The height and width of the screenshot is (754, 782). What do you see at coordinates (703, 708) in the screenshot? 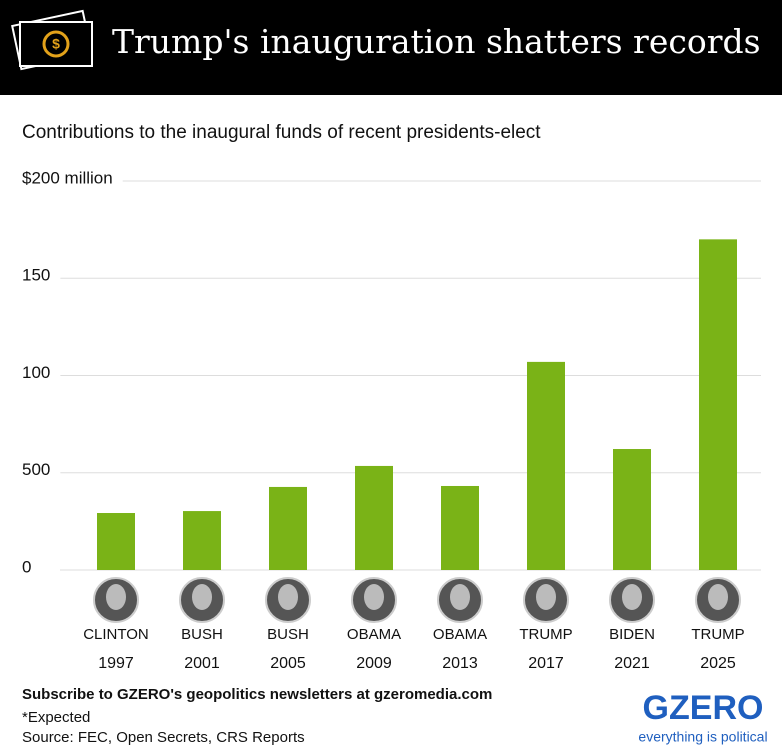
I see `logo: GZERO` at bounding box center [703, 708].